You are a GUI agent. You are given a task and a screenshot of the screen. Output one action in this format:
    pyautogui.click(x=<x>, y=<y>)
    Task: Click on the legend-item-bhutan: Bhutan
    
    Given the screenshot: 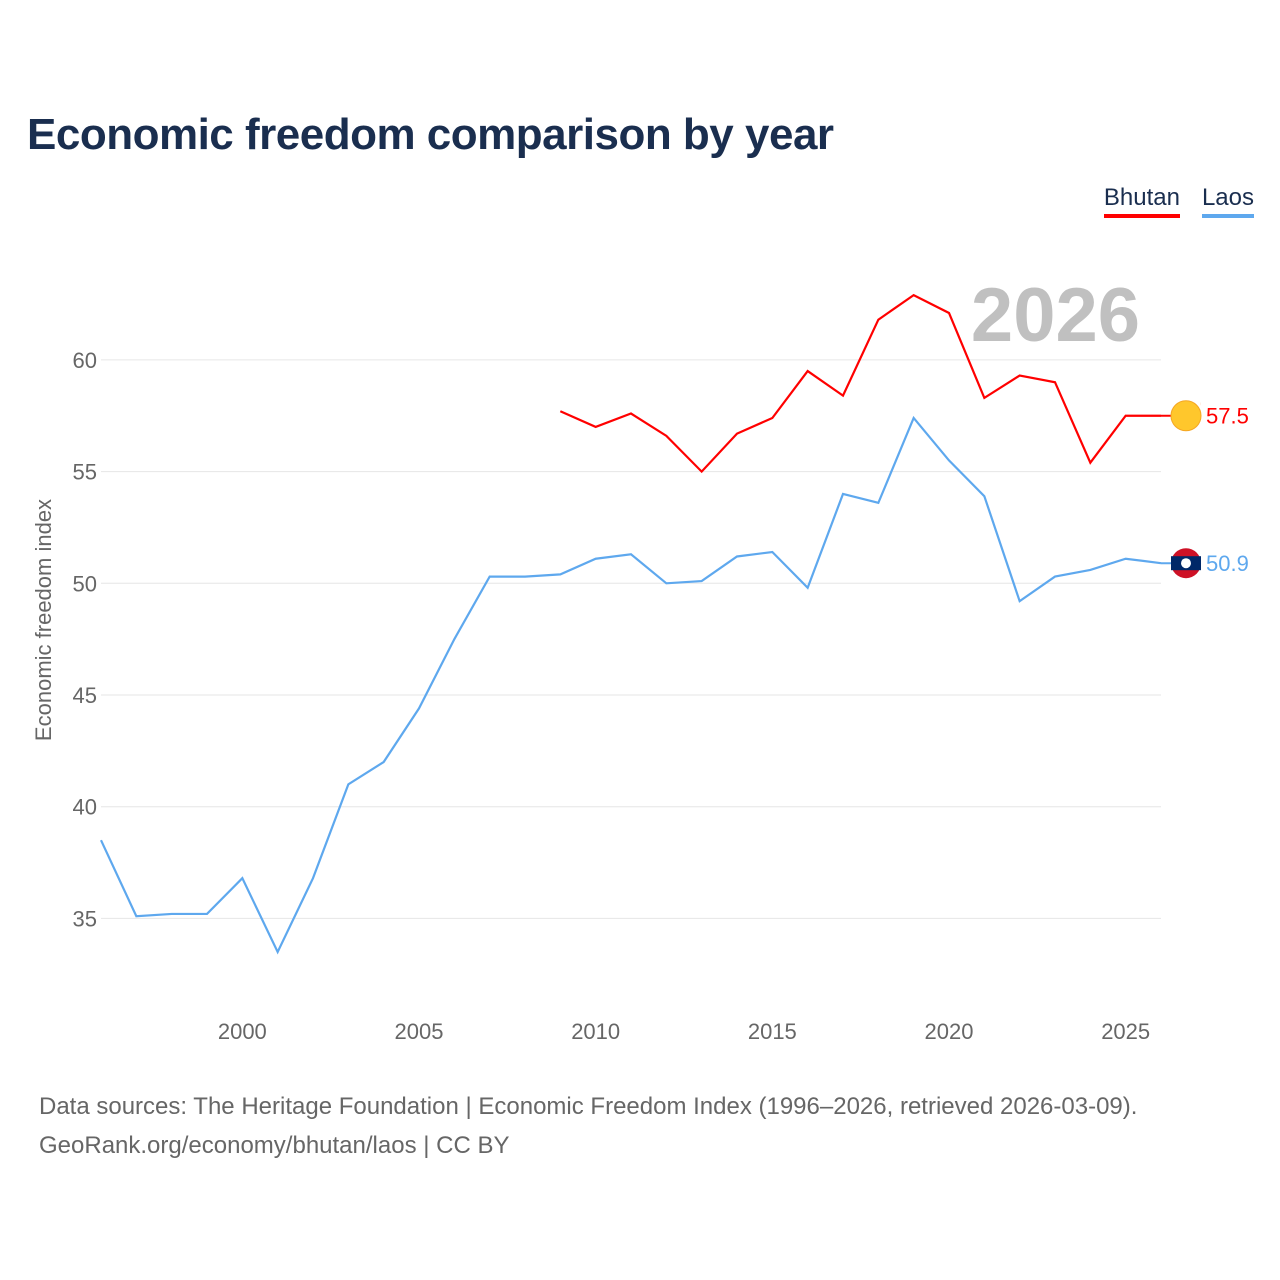 What is the action you would take?
    pyautogui.click(x=1141, y=201)
    